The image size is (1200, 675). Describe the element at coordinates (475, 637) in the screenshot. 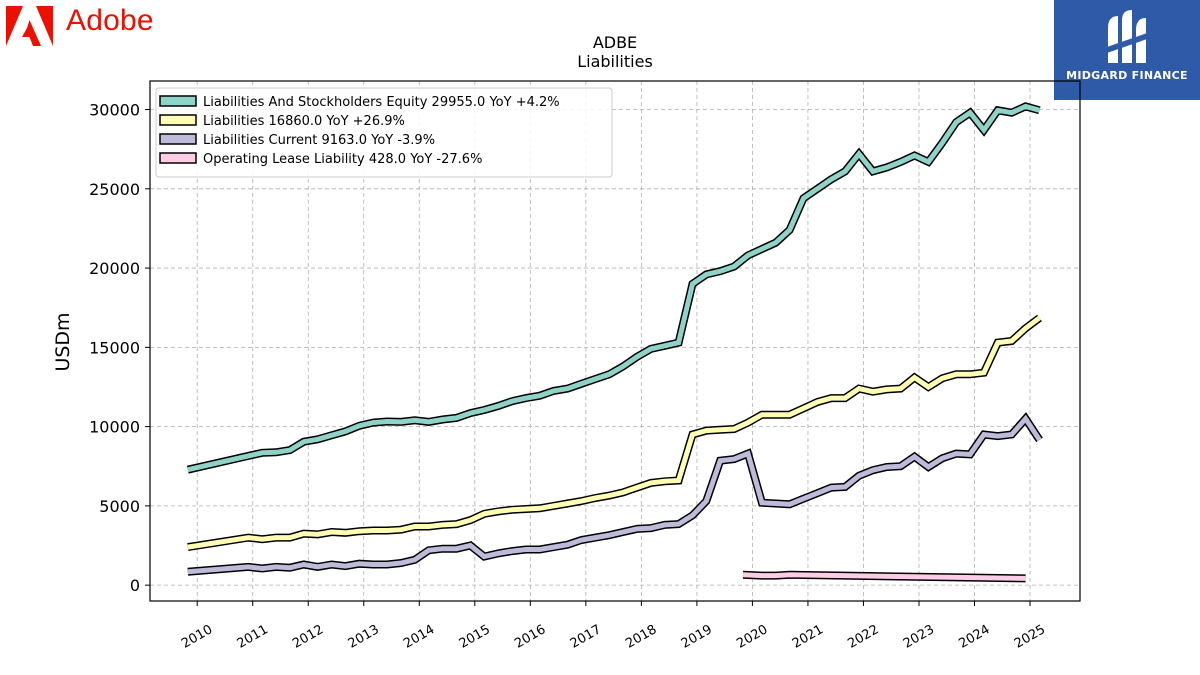

I see `x-tick-label: 2015` at that location.